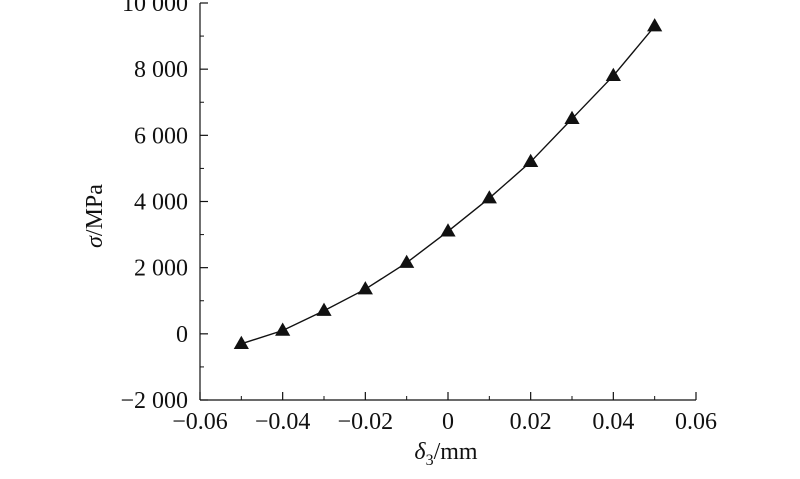 The image size is (800, 479). Describe the element at coordinates (448, 422) in the screenshot. I see `x-tick-label: 0` at that location.